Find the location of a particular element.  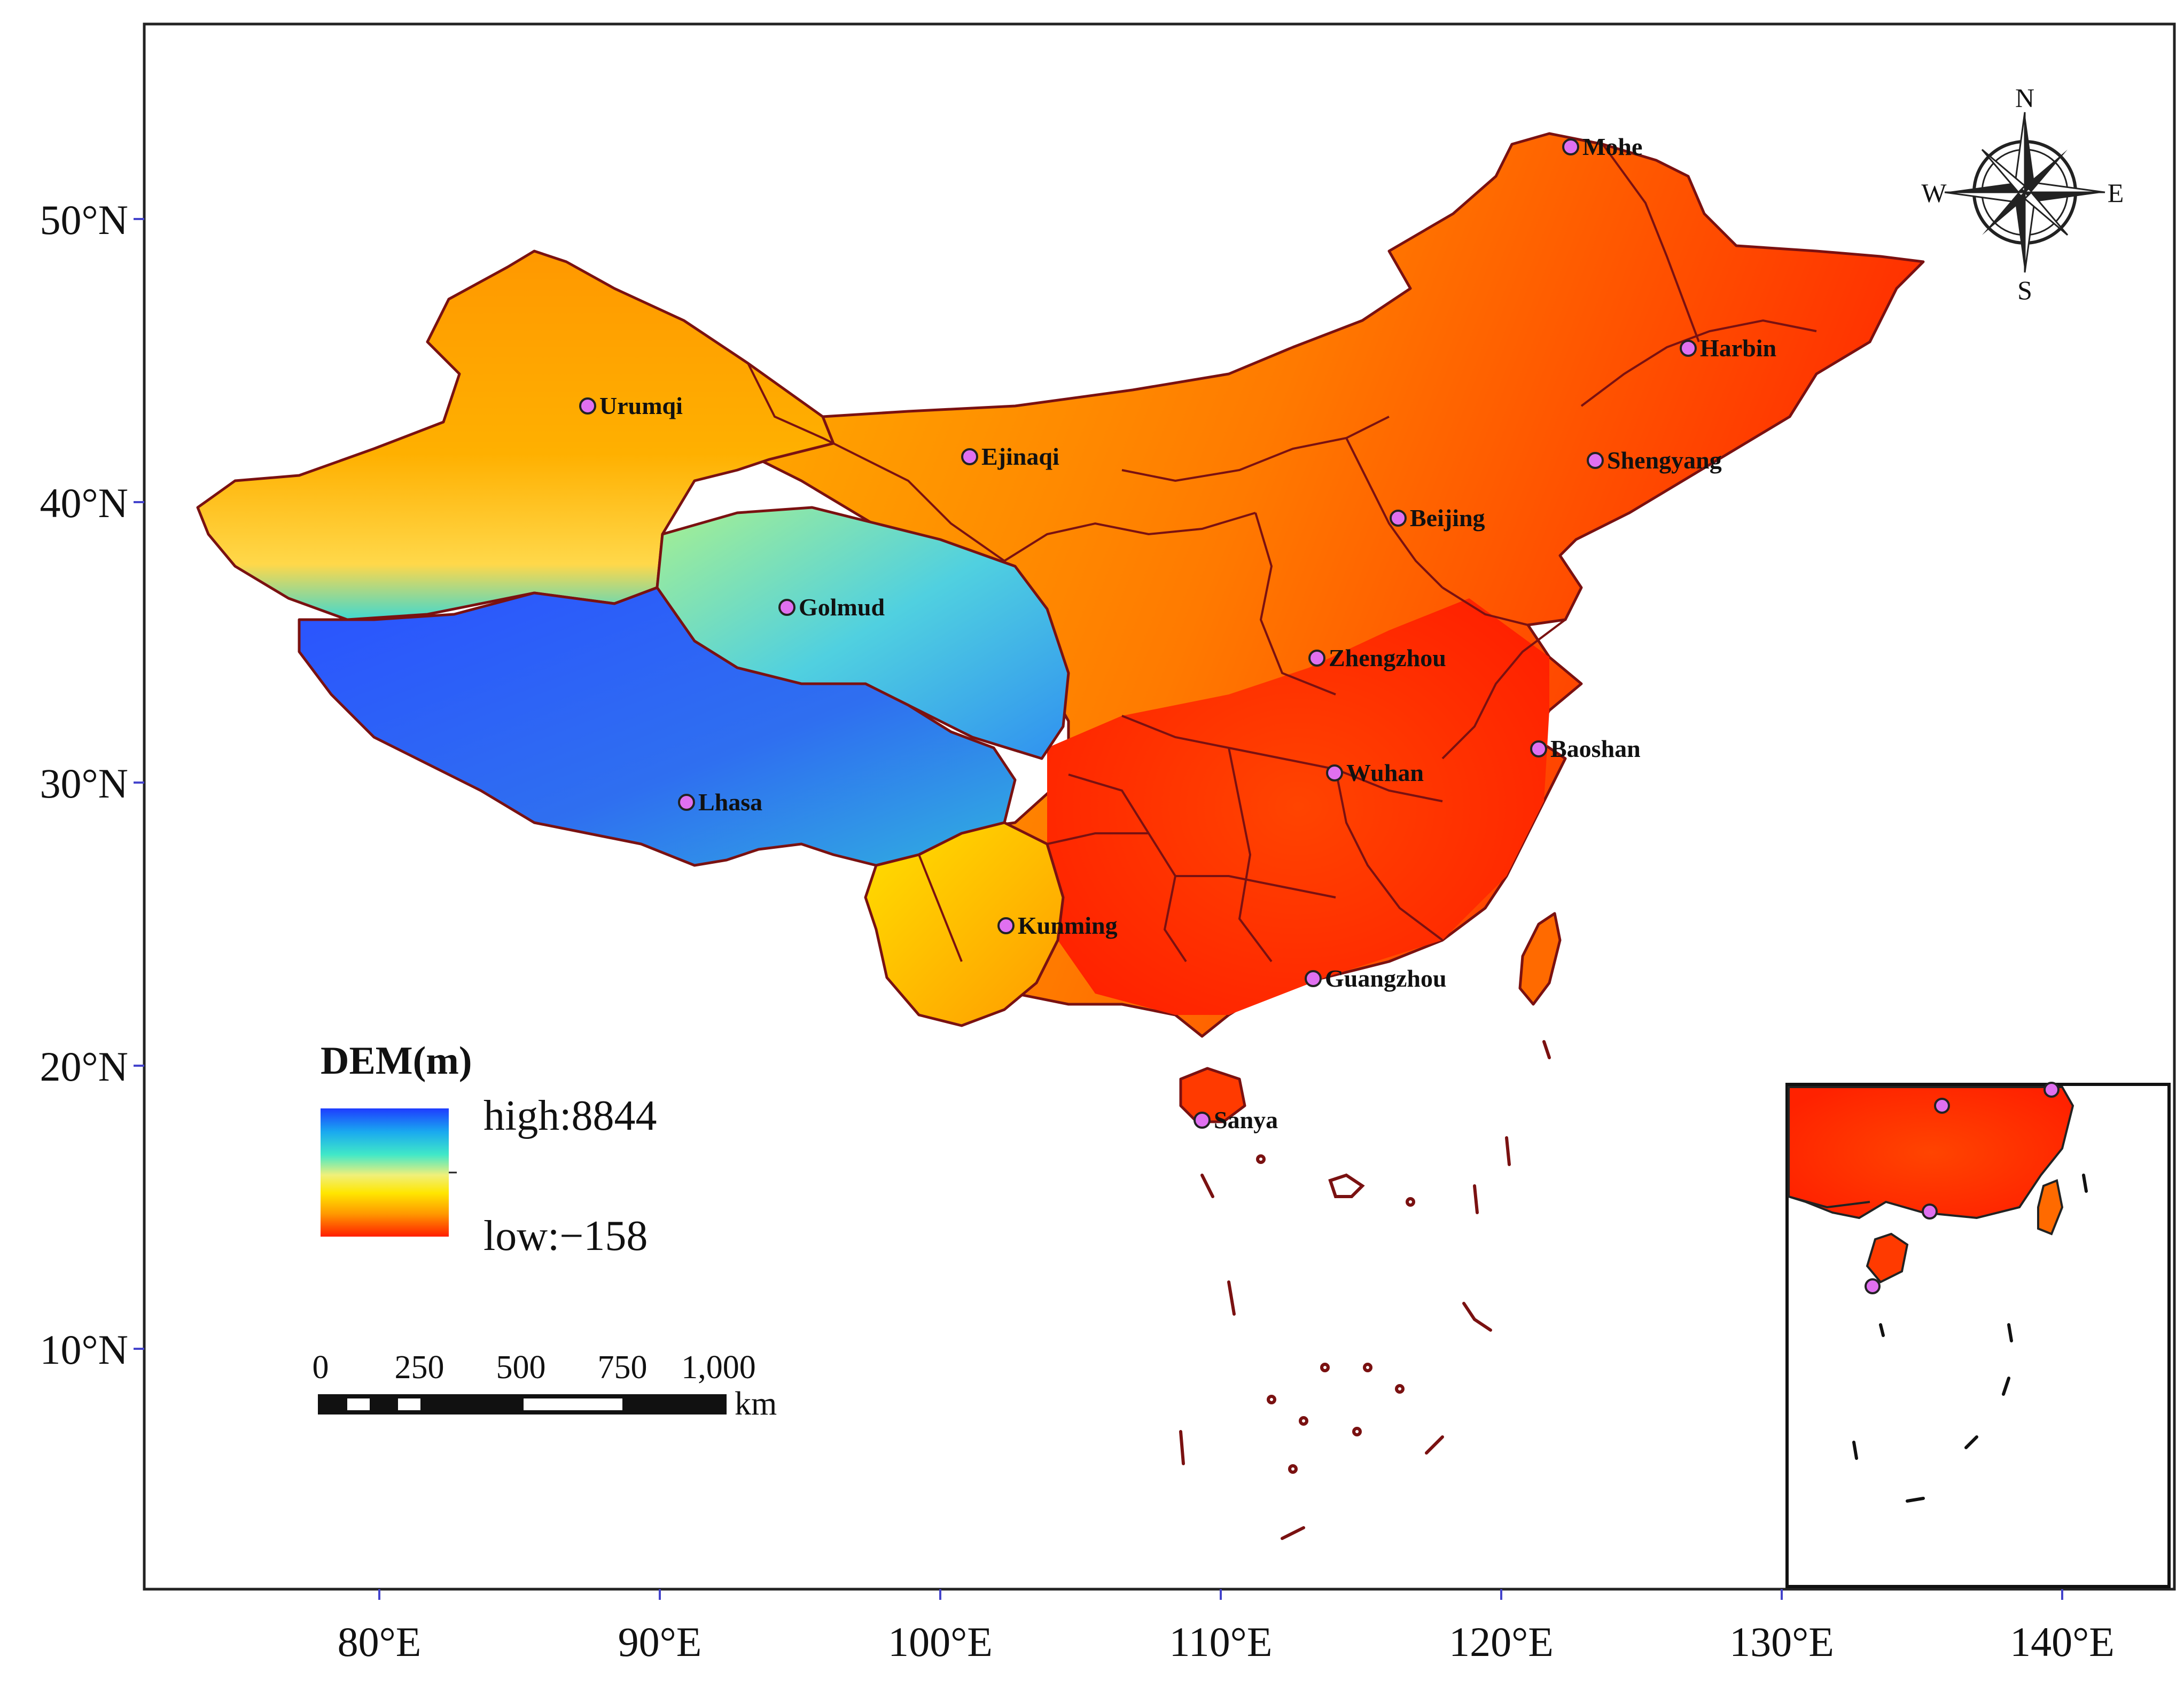

lon-label: 130°E is located at coordinates (1781, 1642).